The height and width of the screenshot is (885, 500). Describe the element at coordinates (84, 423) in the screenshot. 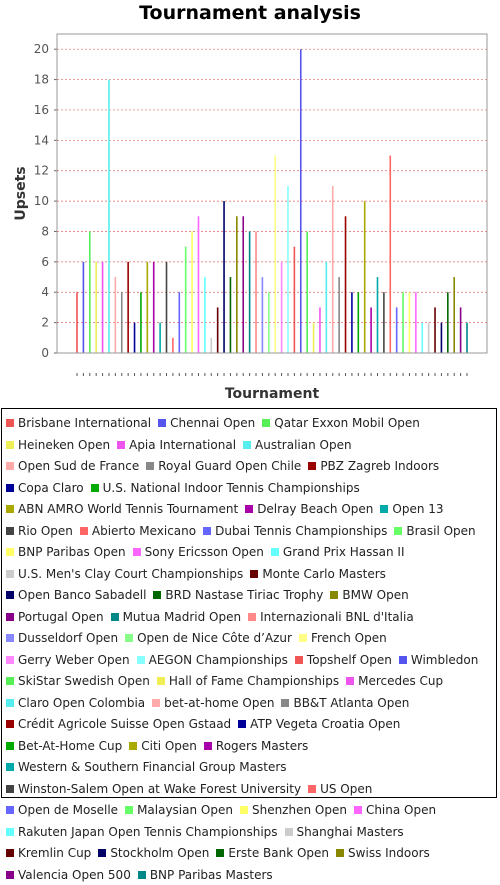

I see `legend-label: Brisbane International` at that location.